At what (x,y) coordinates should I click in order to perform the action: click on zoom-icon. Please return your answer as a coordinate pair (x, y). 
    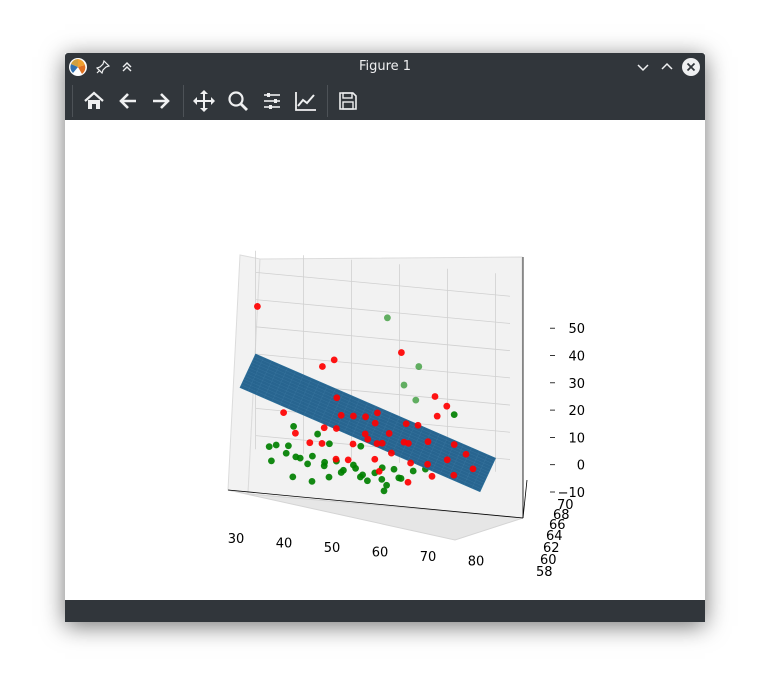
    Looking at the image, I should click on (238, 101).